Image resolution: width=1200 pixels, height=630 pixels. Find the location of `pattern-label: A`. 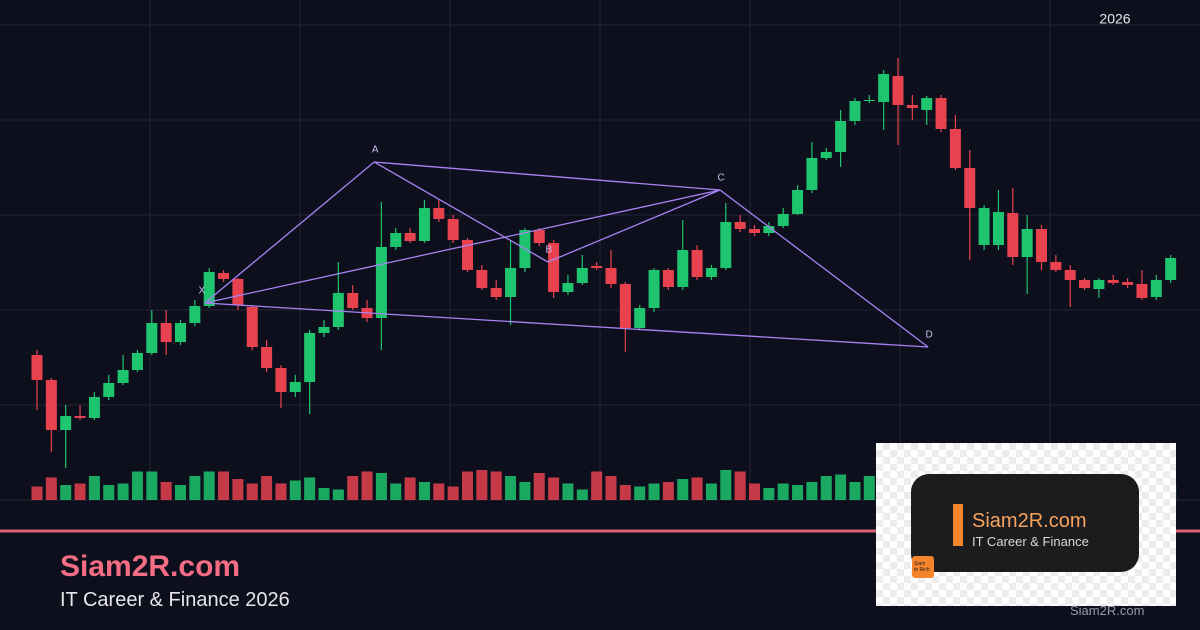

pattern-label: A is located at coordinates (375, 150).